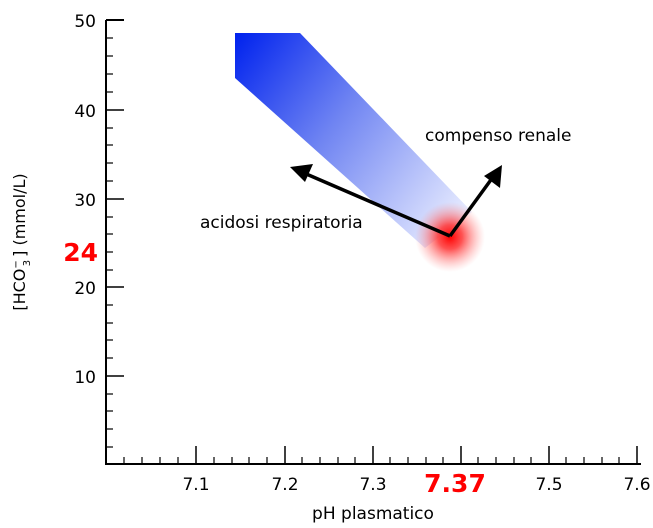 The height and width of the screenshot is (528, 653). I want to click on x-minor-ticks, so click(371, 460).